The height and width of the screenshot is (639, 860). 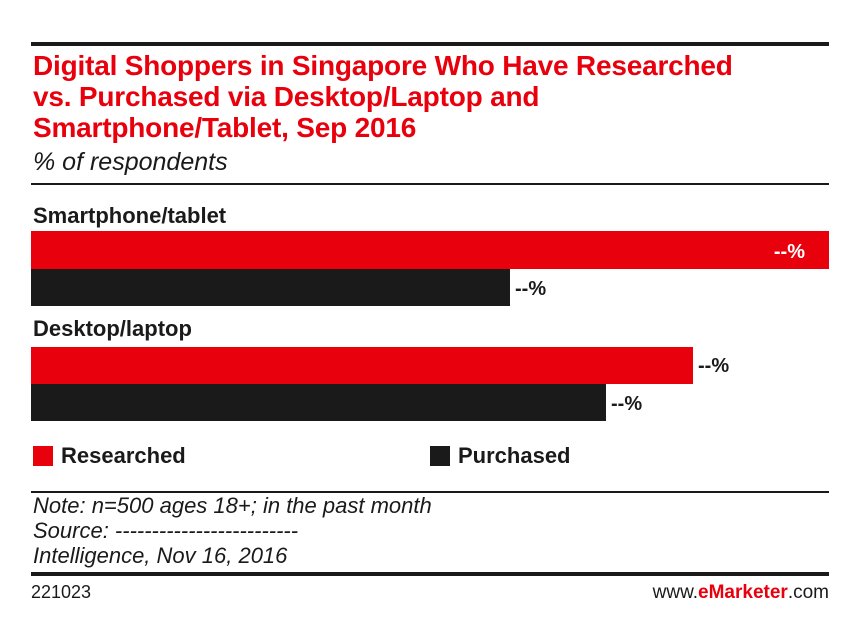 I want to click on label-desktop-purchased: --%, so click(x=626, y=404).